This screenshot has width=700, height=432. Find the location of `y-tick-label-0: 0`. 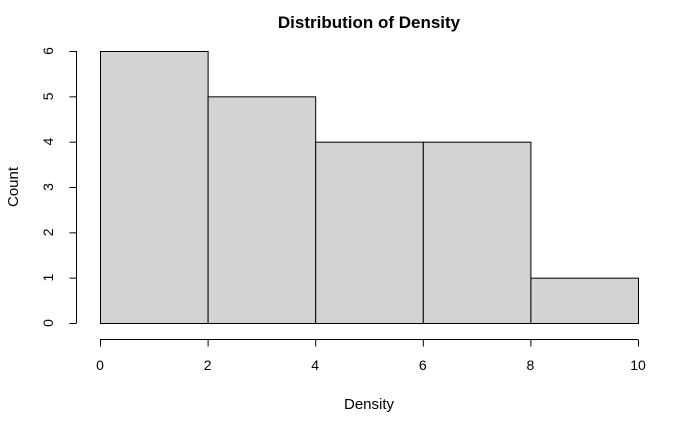

y-tick-label-0: 0 is located at coordinates (48, 323).